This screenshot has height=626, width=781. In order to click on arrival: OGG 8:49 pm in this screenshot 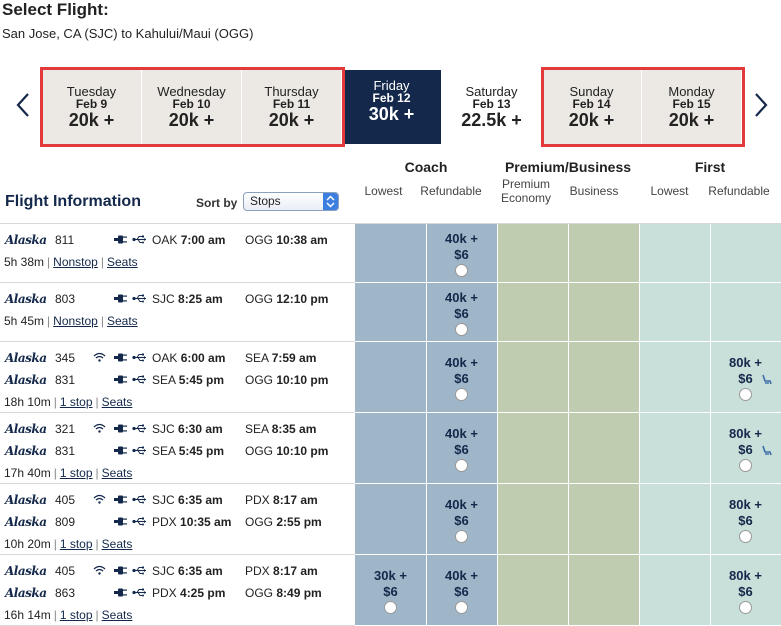, I will do `click(283, 593)`.